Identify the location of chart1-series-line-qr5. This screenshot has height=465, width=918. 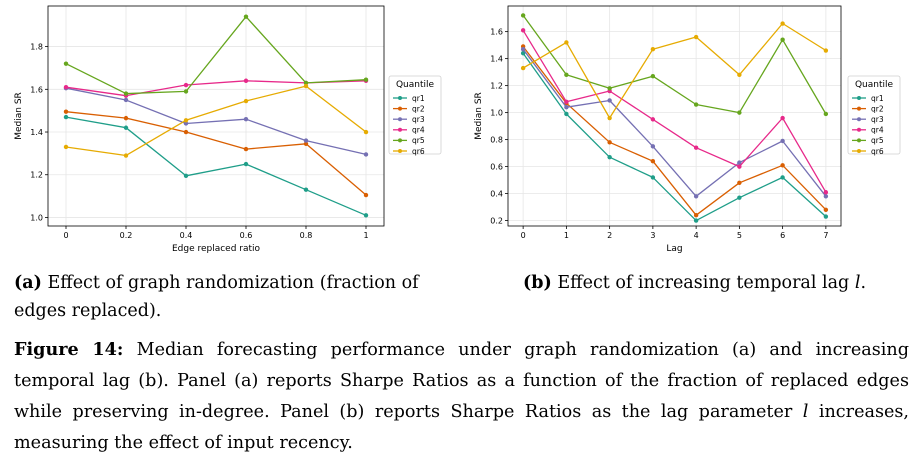
(216, 55).